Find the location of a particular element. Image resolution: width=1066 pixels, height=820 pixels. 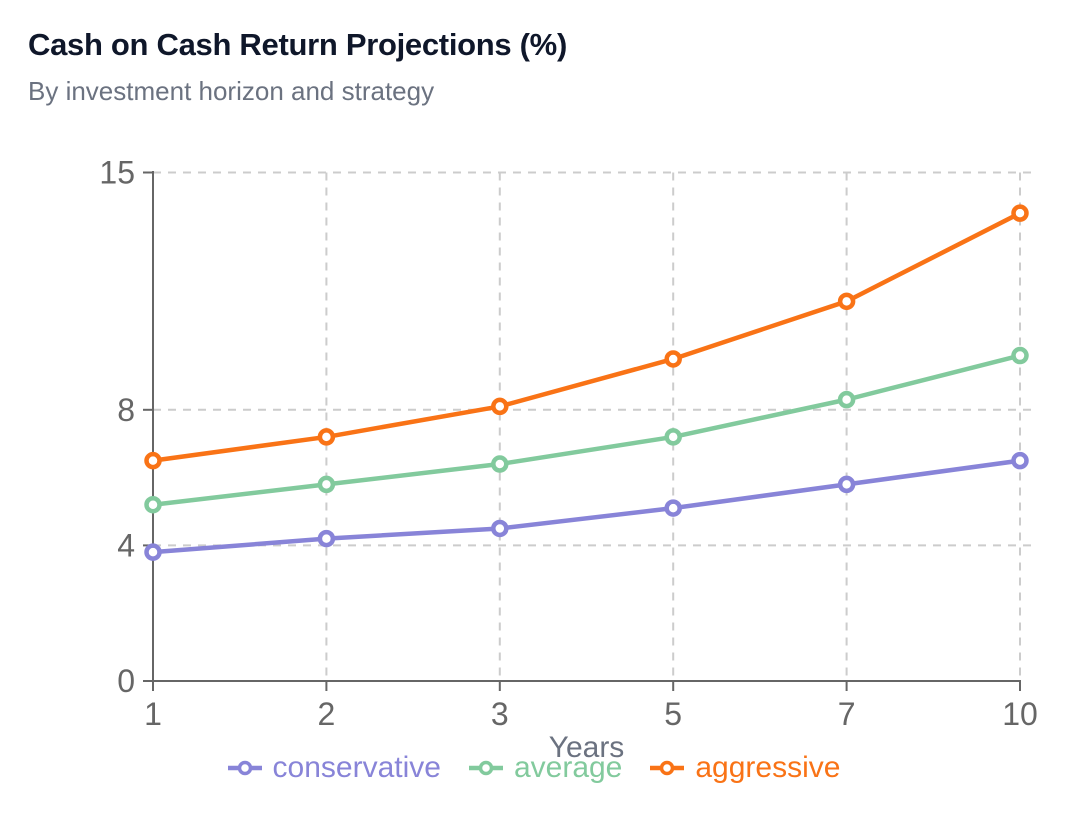

legend-label: conservative is located at coordinates (356, 767).